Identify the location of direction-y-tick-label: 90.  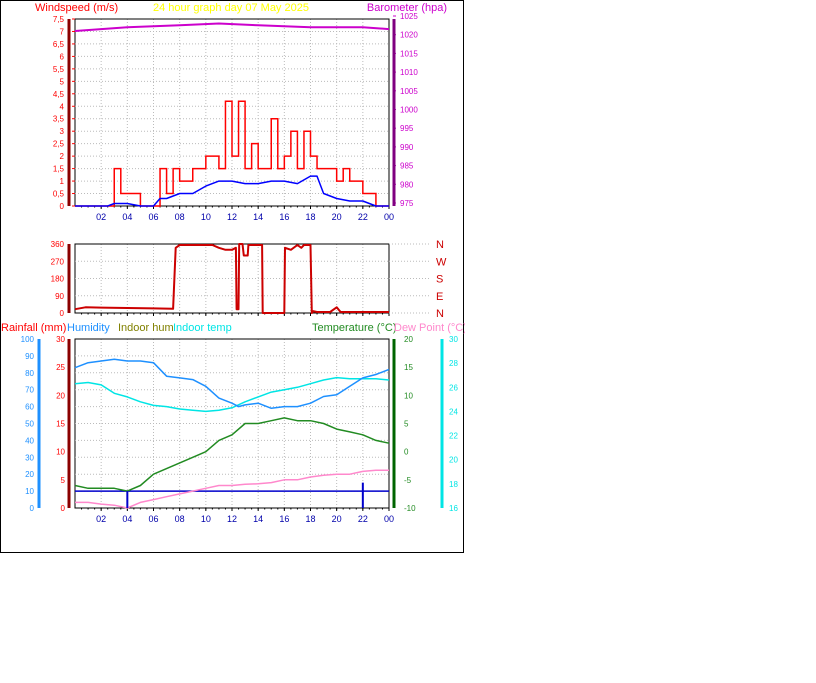
(59, 296).